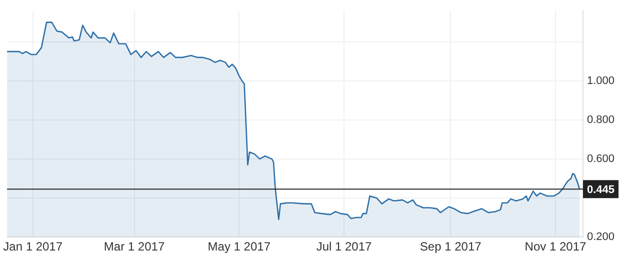  I want to click on x-tick-label: Sep 1 2017, so click(451, 247).